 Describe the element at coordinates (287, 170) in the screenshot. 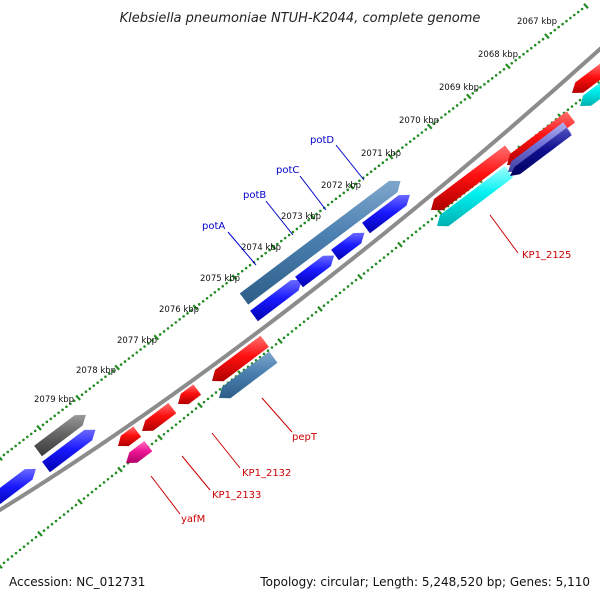

I see `gene-label-potC: potC` at that location.